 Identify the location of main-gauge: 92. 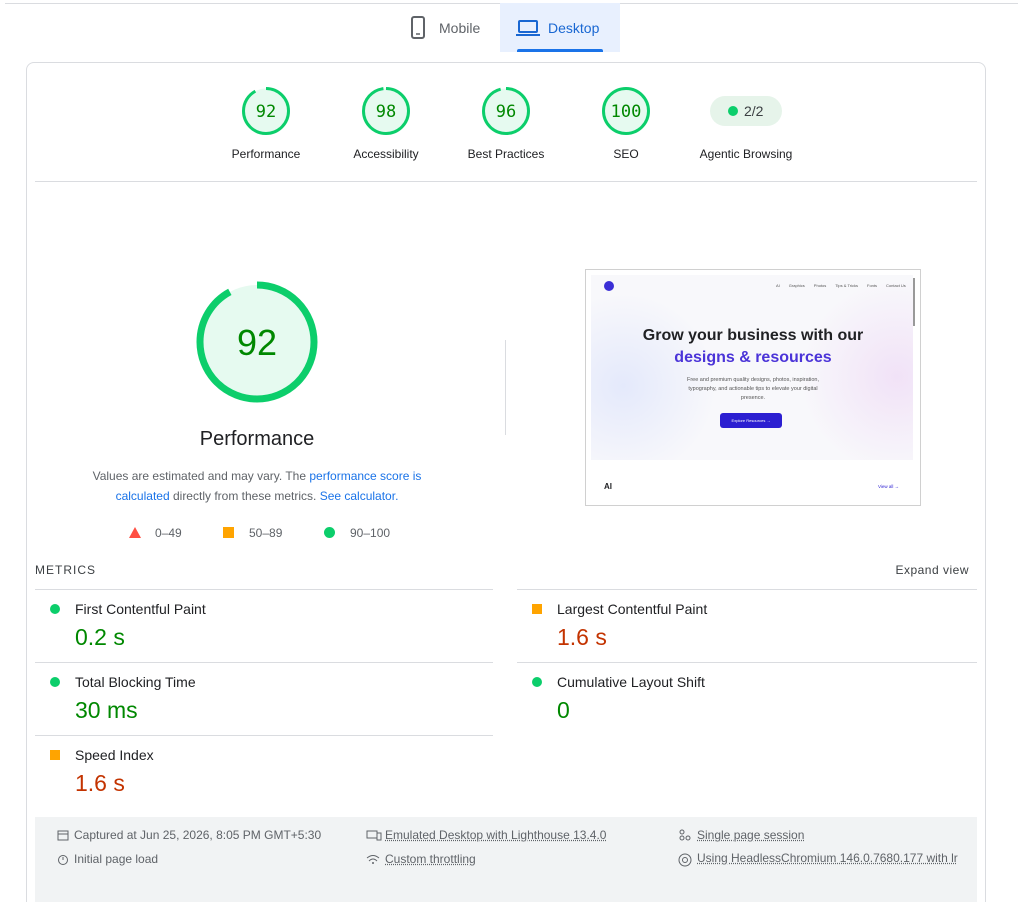
(257, 342).